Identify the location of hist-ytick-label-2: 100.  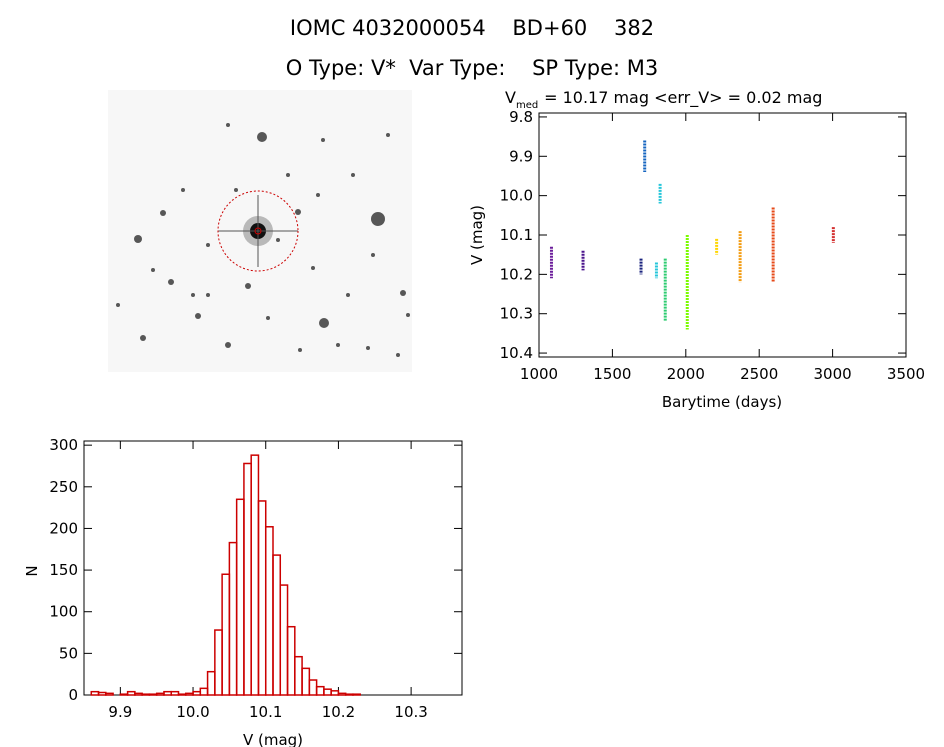
(63, 612).